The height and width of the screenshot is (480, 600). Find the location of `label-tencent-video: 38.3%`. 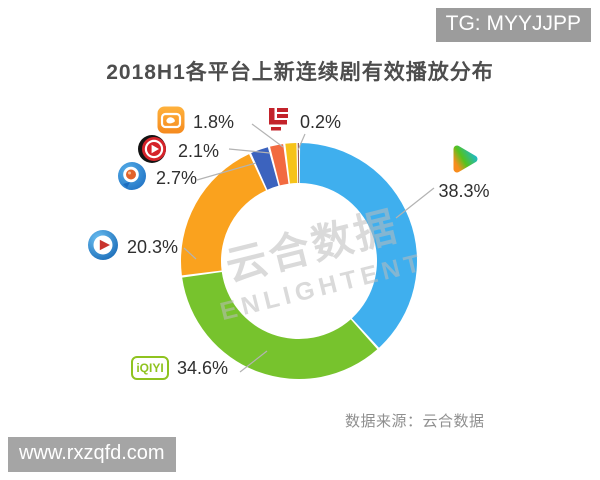

label-tencent-video: 38.3% is located at coordinates (464, 172).